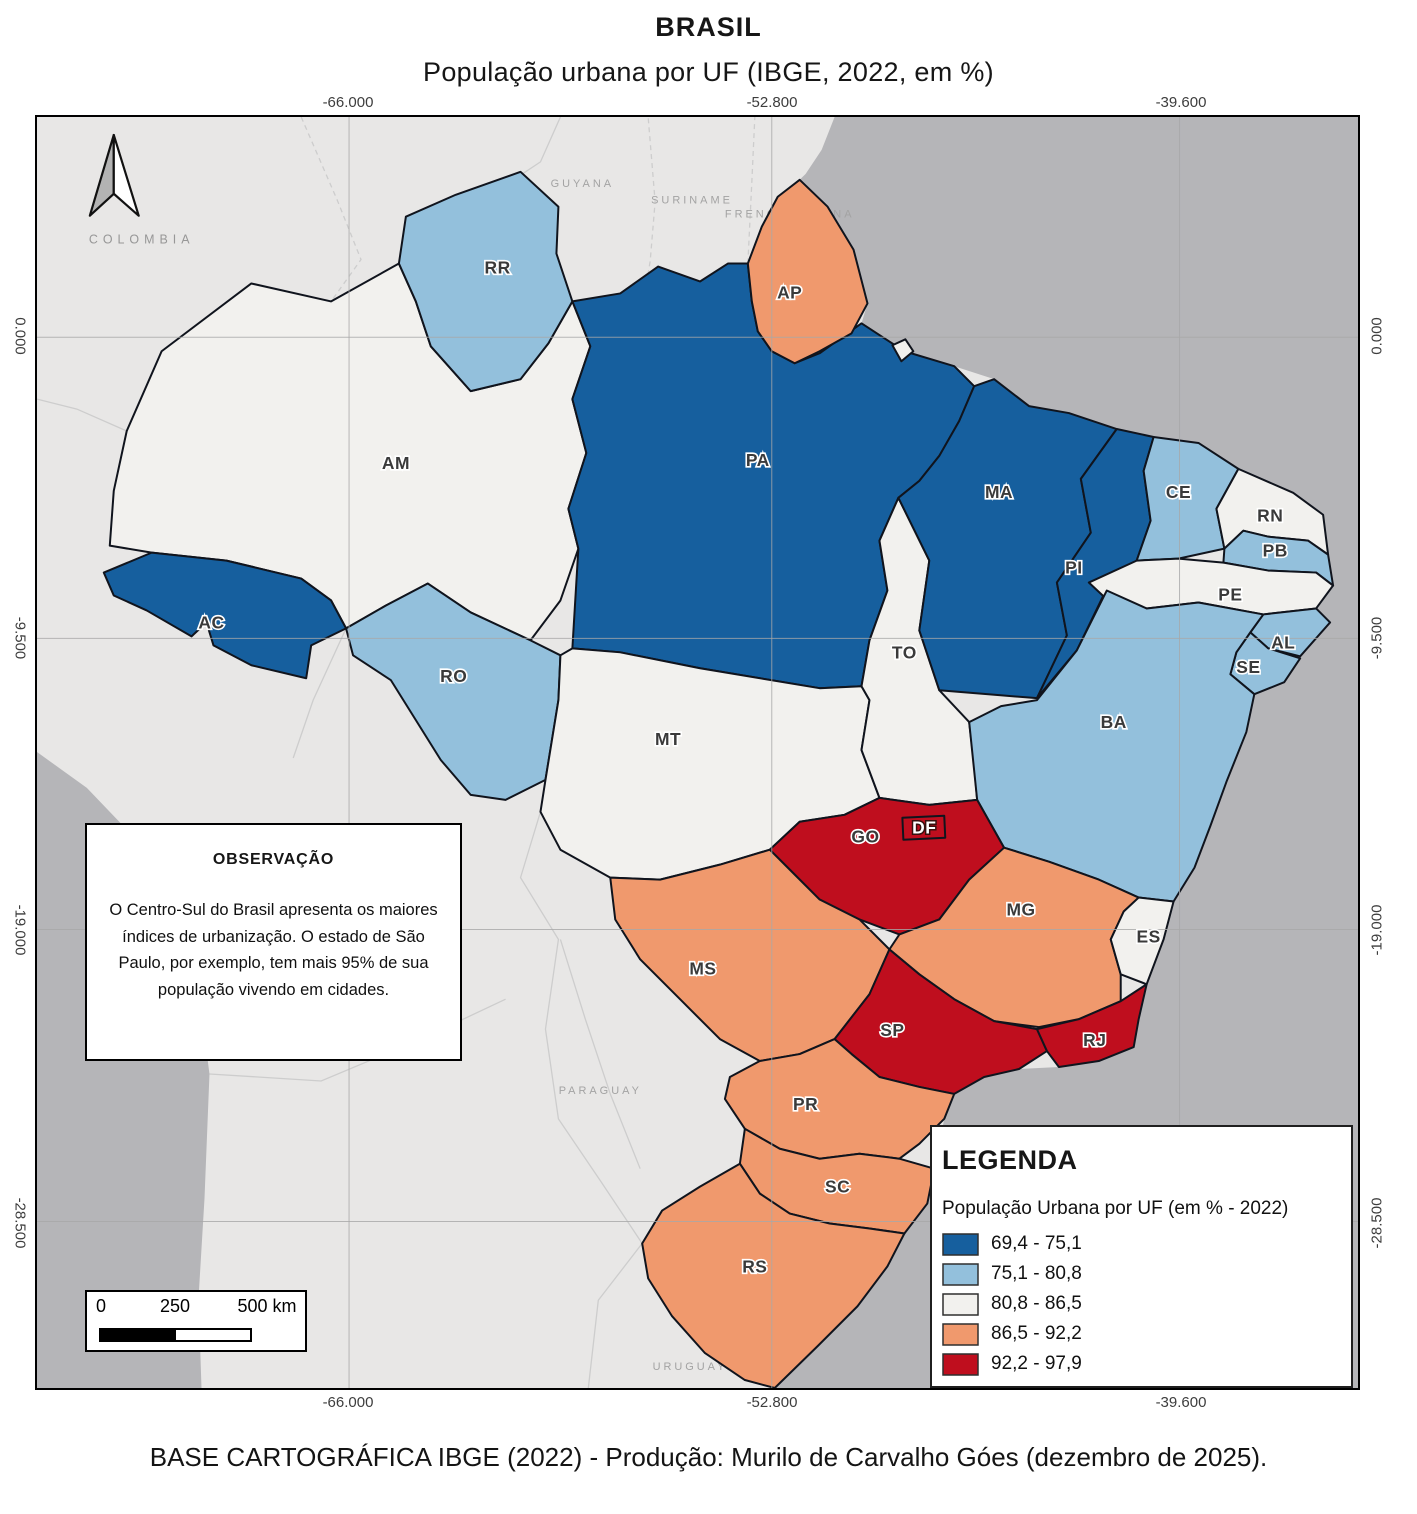 The height and width of the screenshot is (1514, 1417). I want to click on state-label-ac: AC, so click(211, 622).